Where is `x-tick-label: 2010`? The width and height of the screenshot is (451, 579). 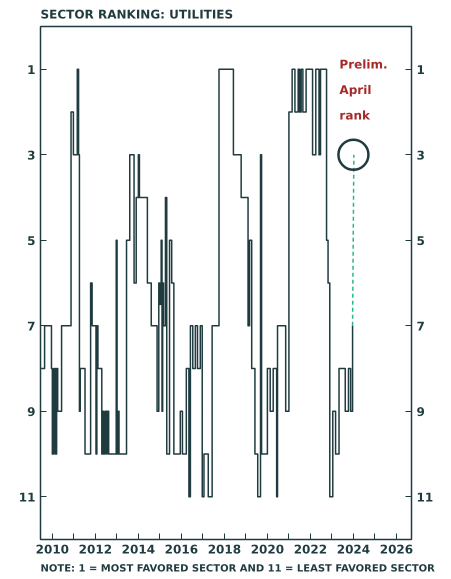 x-tick-label: 2010 is located at coordinates (53, 549).